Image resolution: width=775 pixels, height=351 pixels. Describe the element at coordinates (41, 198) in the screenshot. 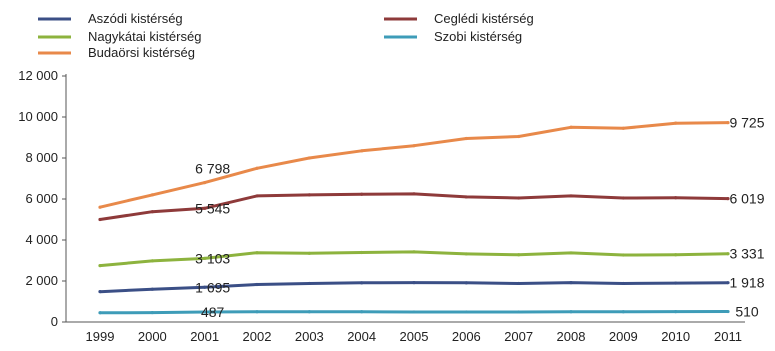

I see `y-tick-label: 6 000` at that location.